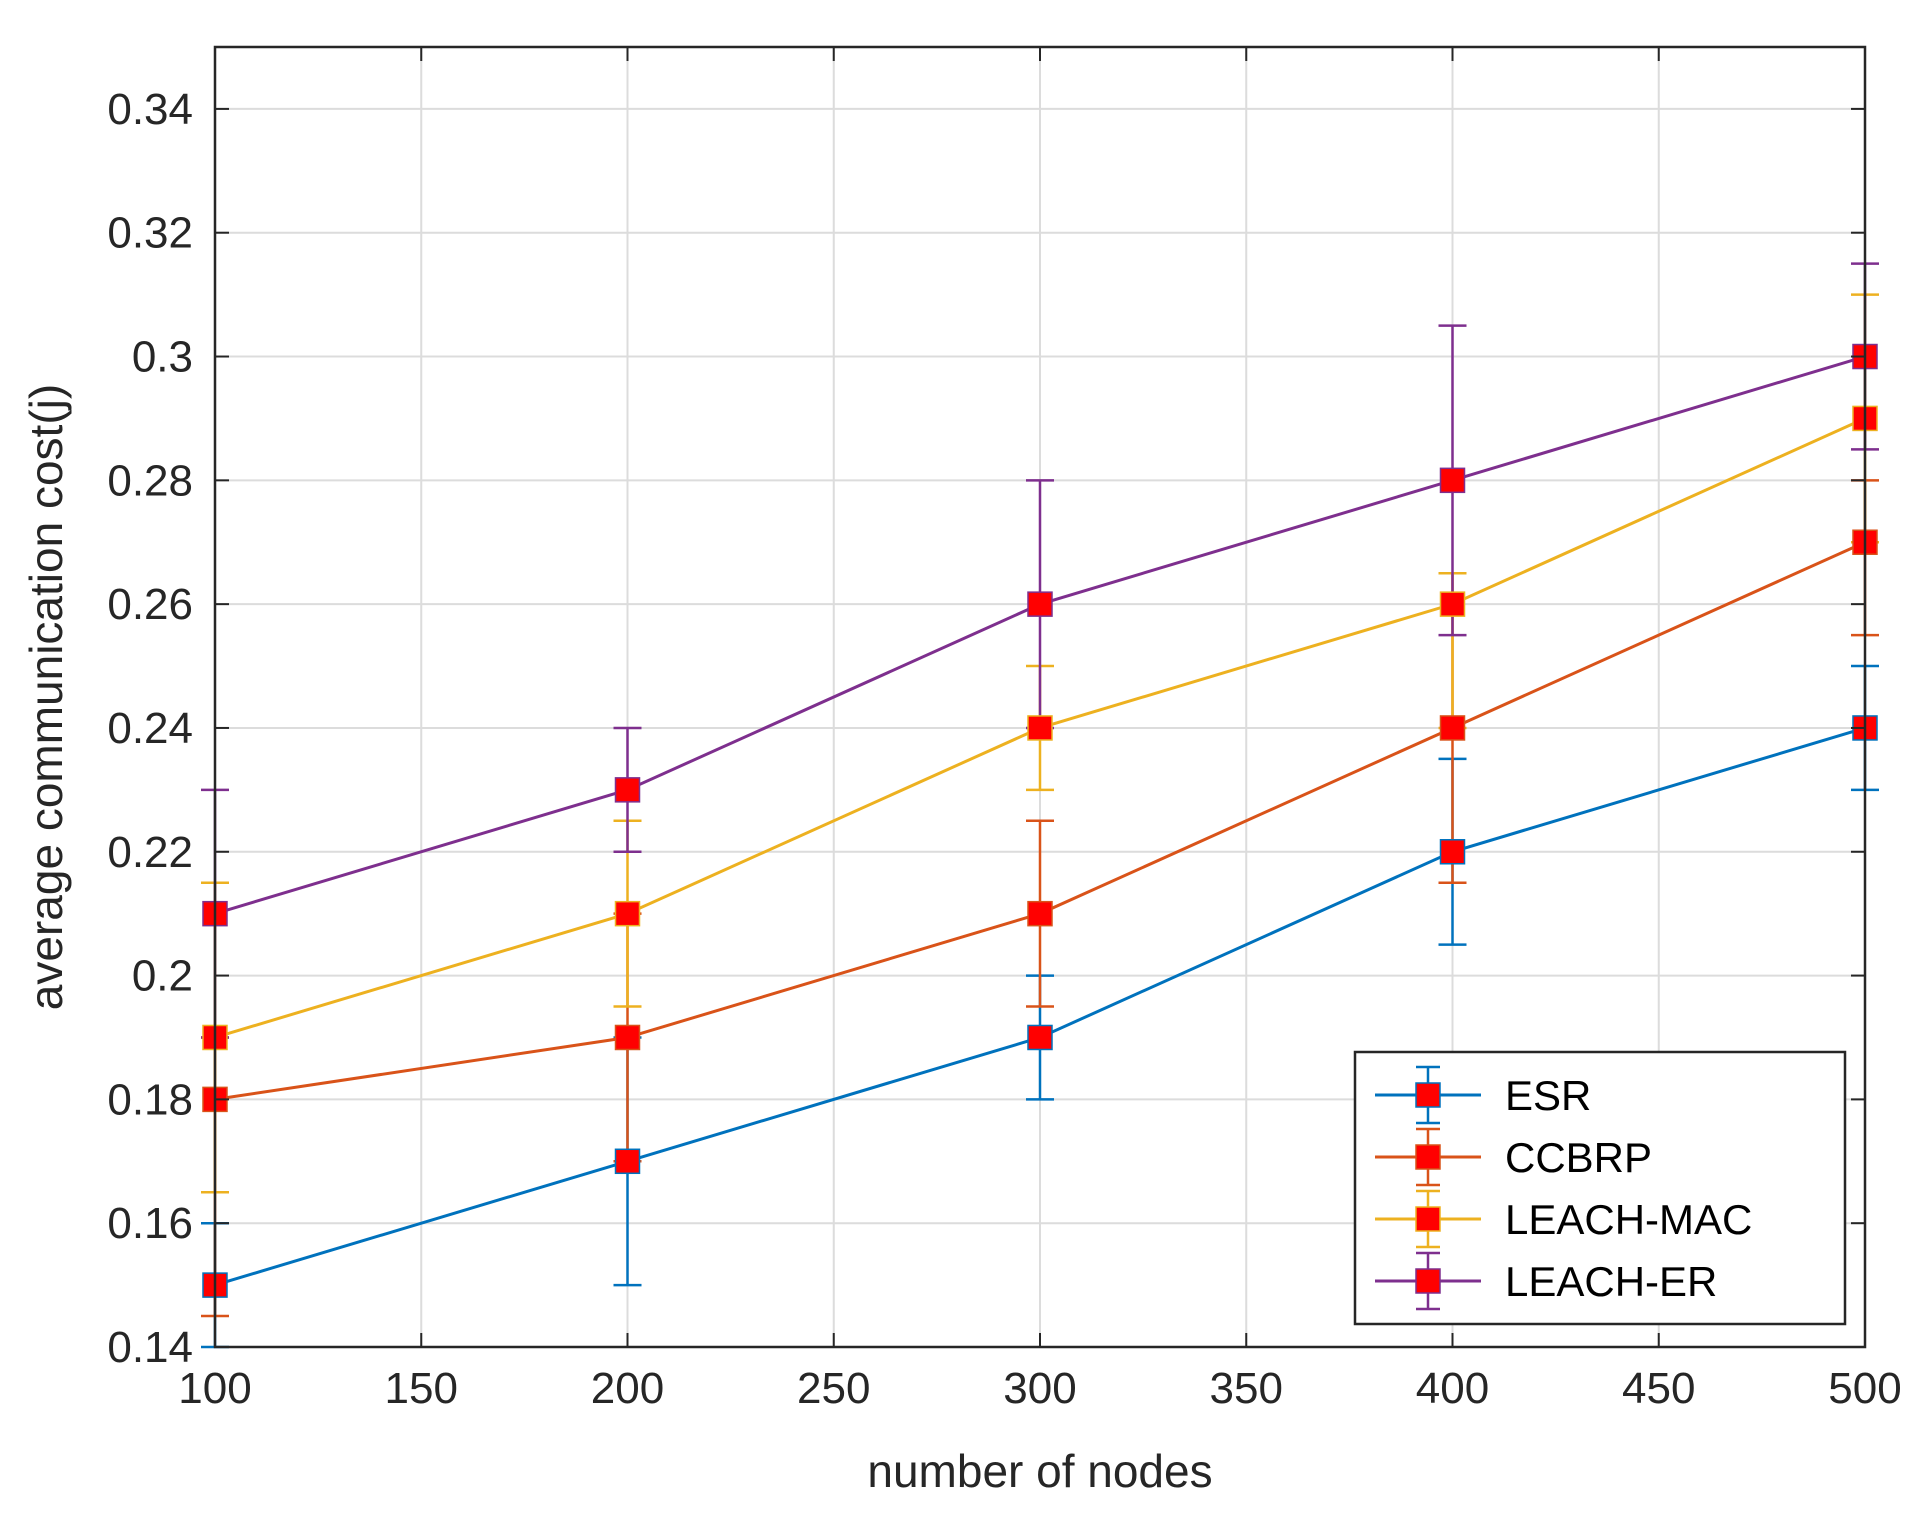 The height and width of the screenshot is (1515, 1915). Describe the element at coordinates (46, 697) in the screenshot. I see `y-axis-label: average communication cost(j)` at that location.